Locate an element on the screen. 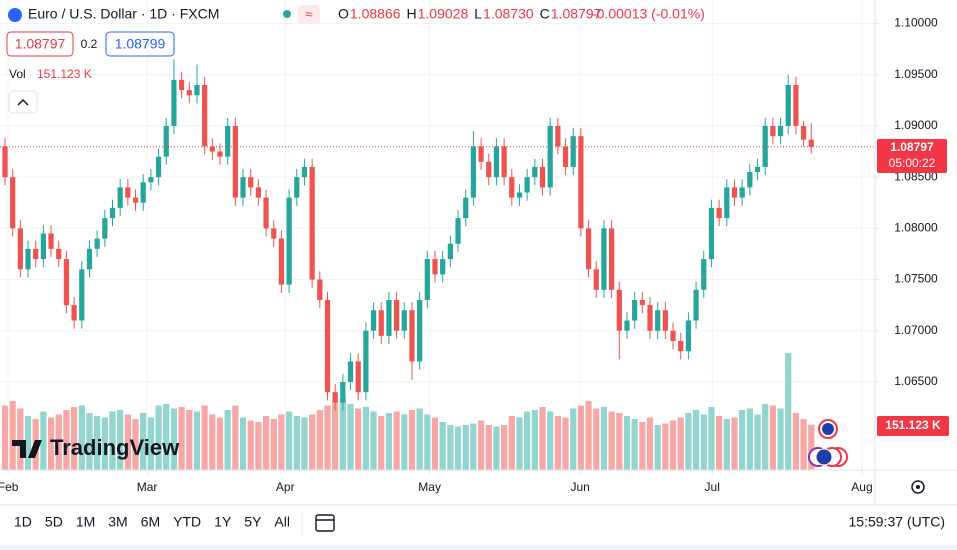 This screenshot has height=550, width=957. y-tick-label: 1.07500 is located at coordinates (916, 279).